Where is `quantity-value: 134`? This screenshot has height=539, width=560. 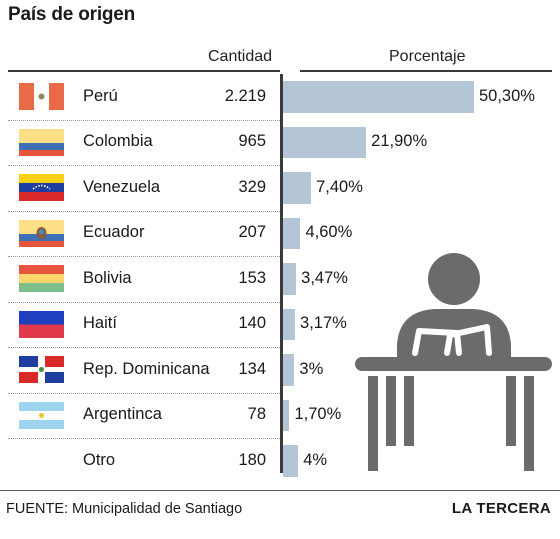
quantity-value: 134 is located at coordinates (252, 368).